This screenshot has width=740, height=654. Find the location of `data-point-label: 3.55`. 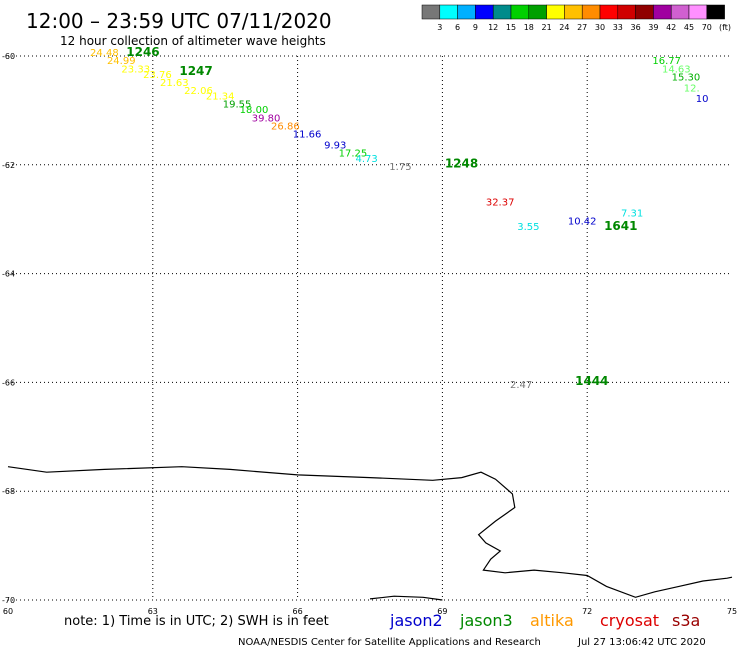

data-point-label: 3.55 is located at coordinates (528, 227).